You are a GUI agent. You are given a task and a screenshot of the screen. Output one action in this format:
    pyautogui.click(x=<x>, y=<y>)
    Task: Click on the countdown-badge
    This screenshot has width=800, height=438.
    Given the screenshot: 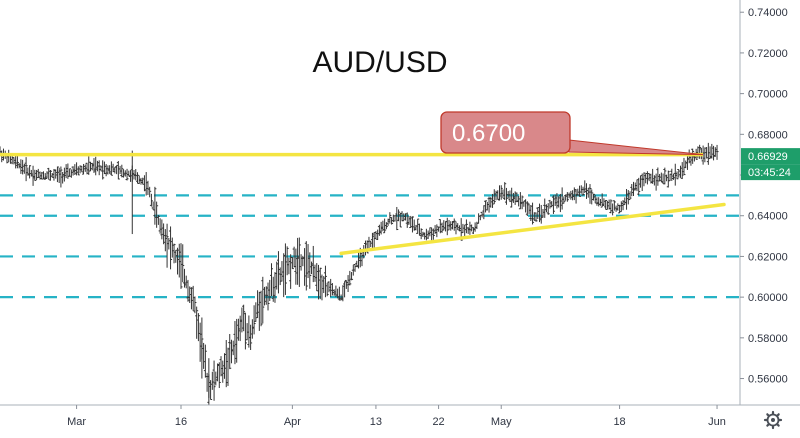 What is the action you would take?
    pyautogui.click(x=770, y=172)
    